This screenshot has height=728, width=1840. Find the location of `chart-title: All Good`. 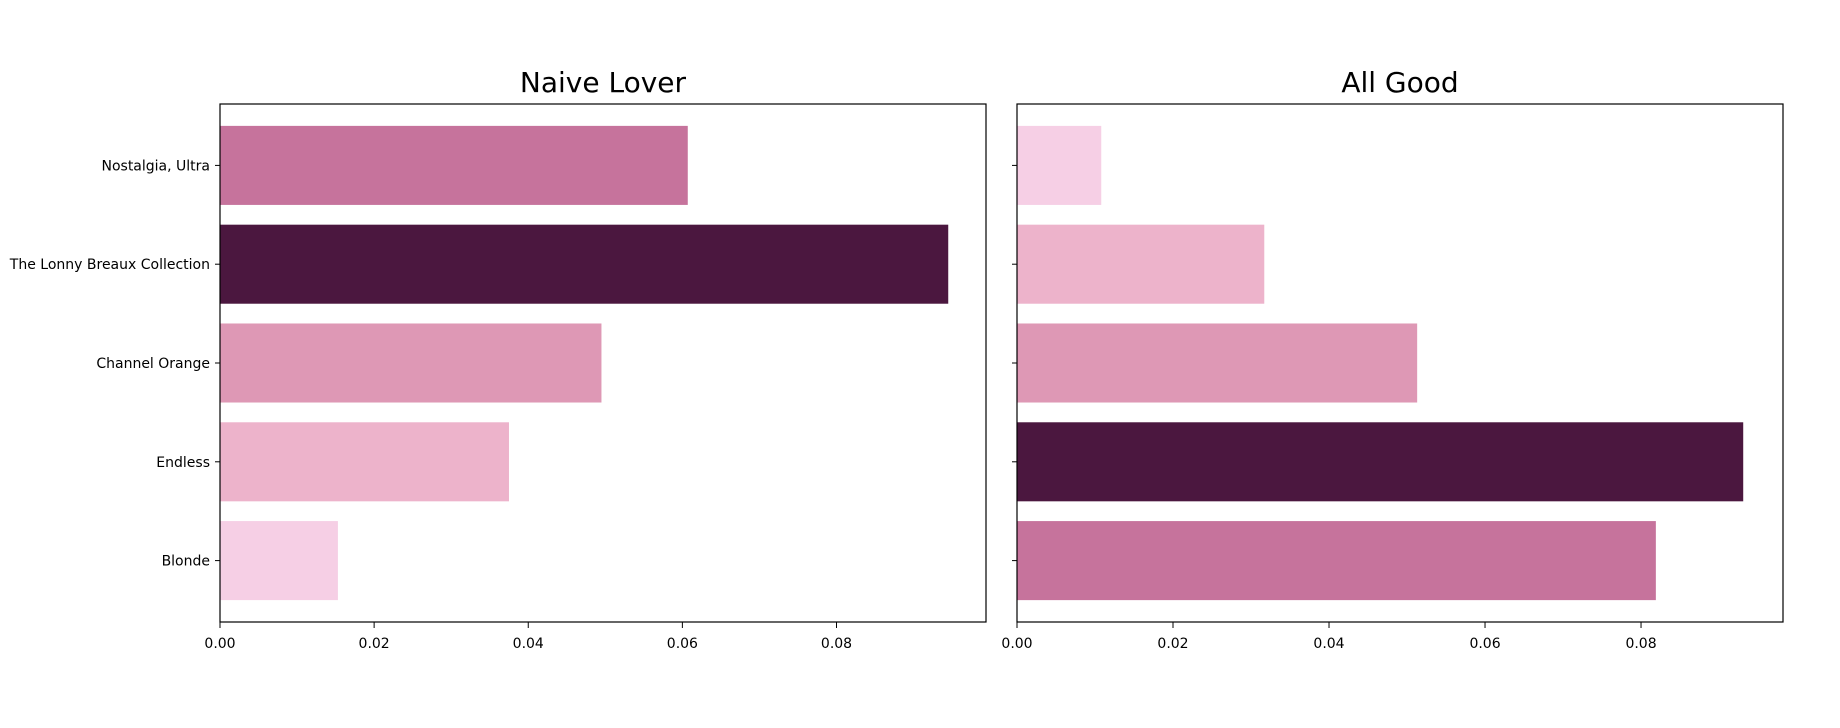

chart-title: All Good is located at coordinates (1399, 82).